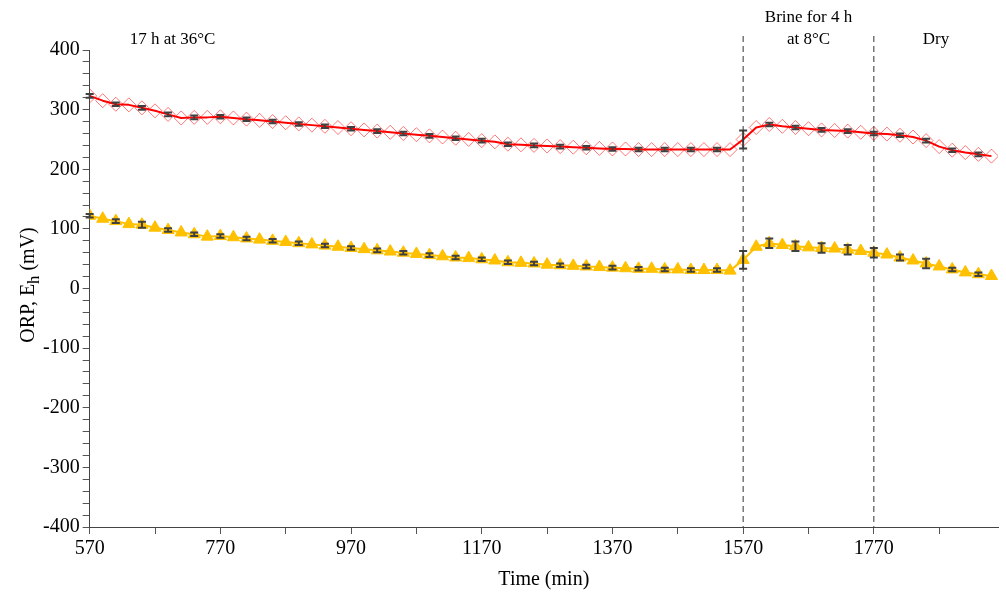 Image resolution: width=1006 pixels, height=600 pixels. Describe the element at coordinates (64, 167) in the screenshot. I see `y-tick-label: 200` at that location.